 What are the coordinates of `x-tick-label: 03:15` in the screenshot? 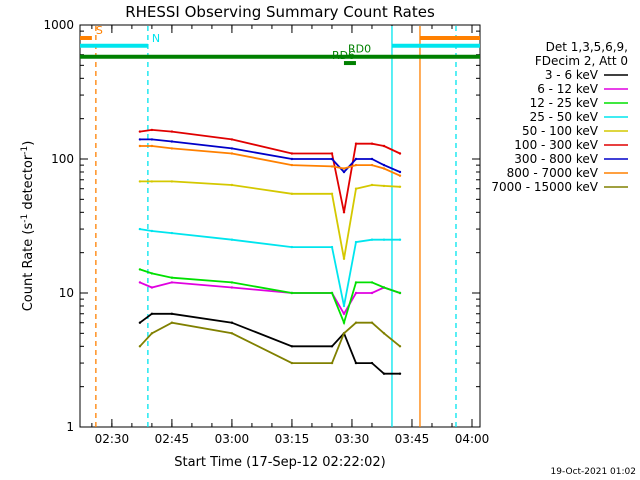 It's located at (292, 439).